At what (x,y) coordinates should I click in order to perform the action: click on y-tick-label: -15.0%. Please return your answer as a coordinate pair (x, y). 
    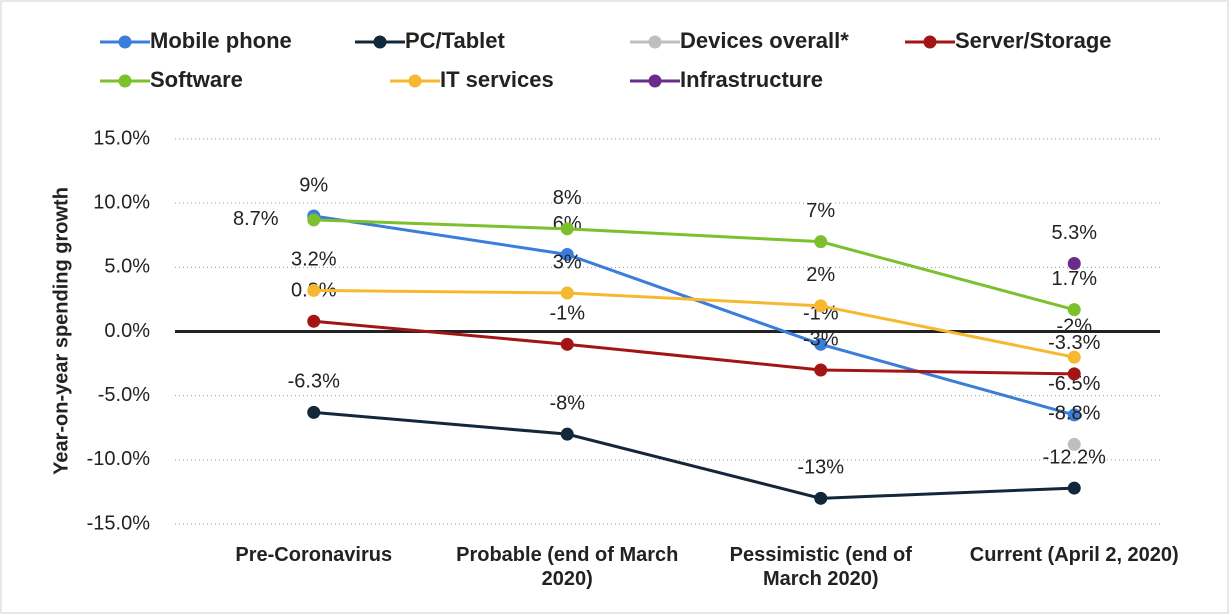
    Looking at the image, I should click on (119, 523).